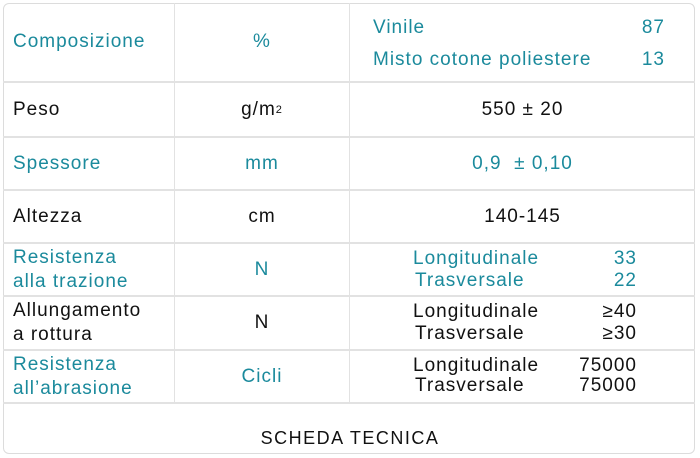 The width and height of the screenshot is (700, 458). I want to click on row-altezza: Altezza cm 140-145, so click(349, 217).